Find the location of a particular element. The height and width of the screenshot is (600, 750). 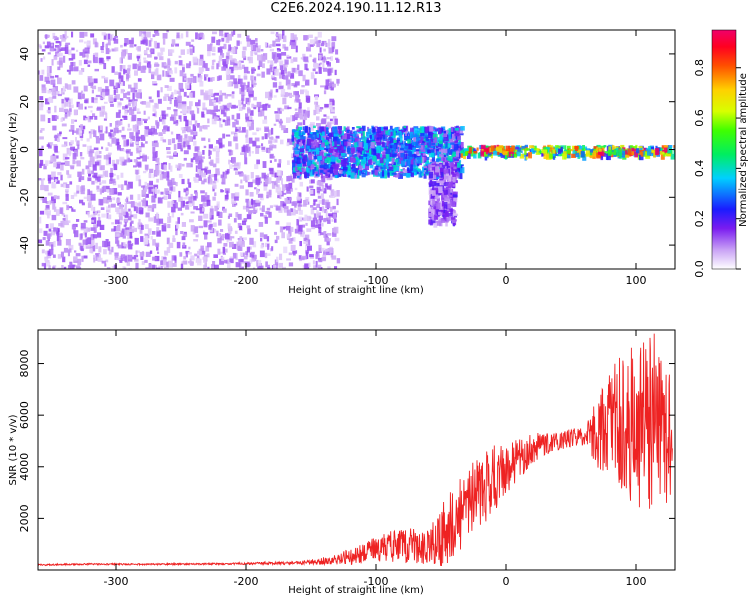

figure-title: C2E6.2024.190.11.12.R13 is located at coordinates (356, 8).